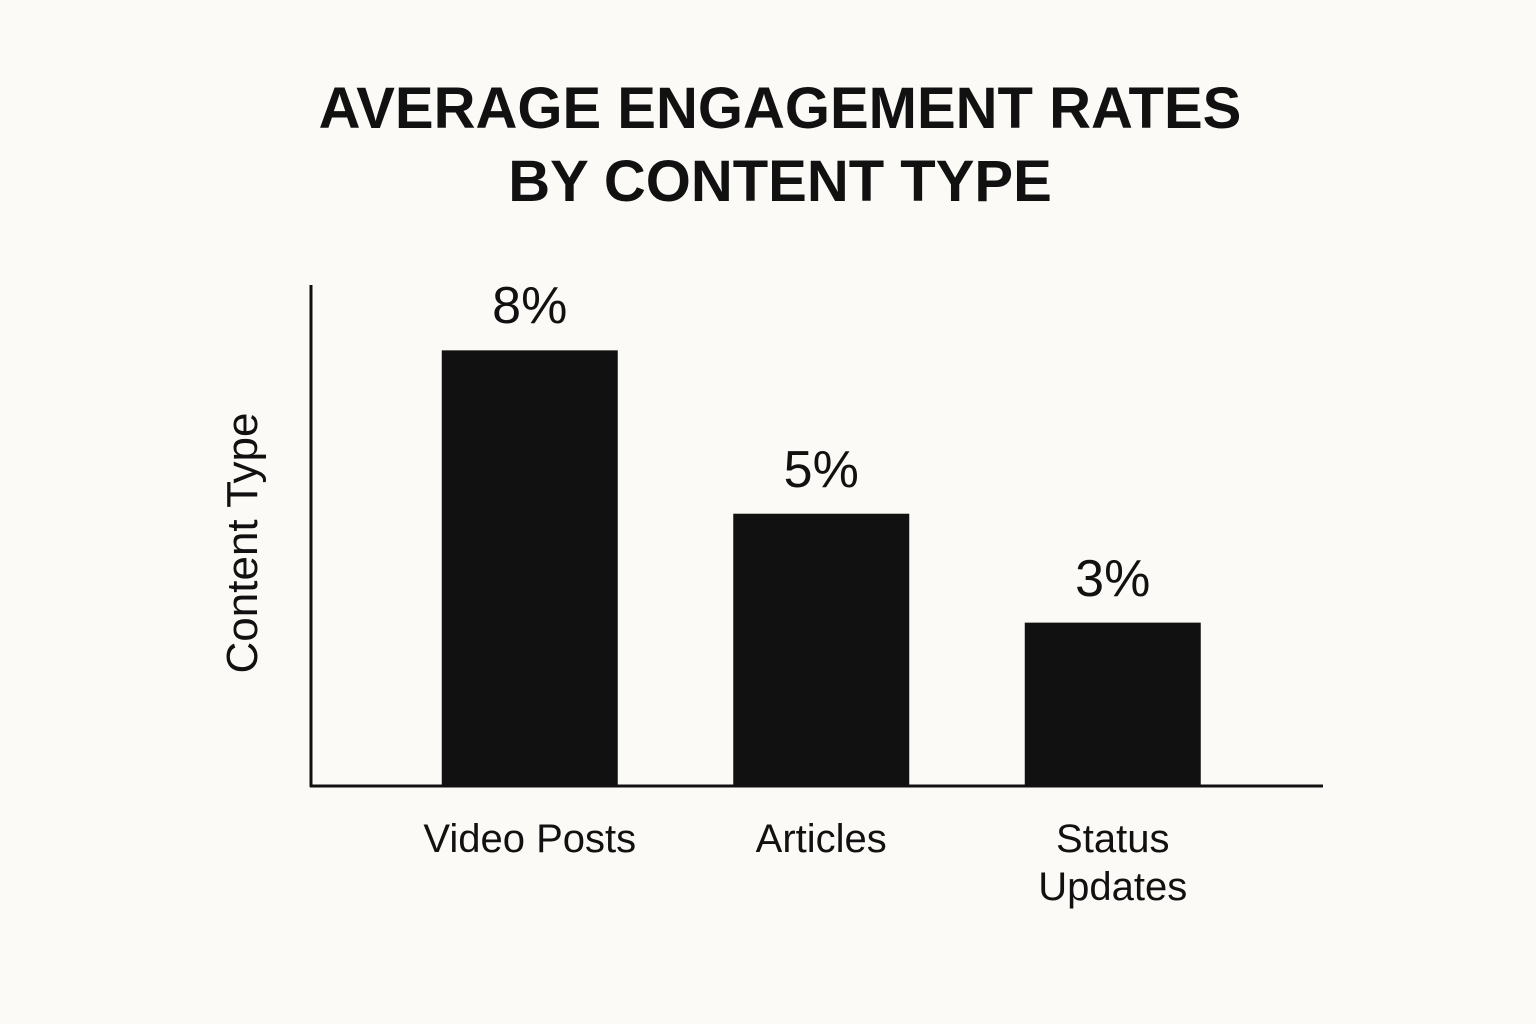  I want to click on value-label: 5%, so click(821, 469).